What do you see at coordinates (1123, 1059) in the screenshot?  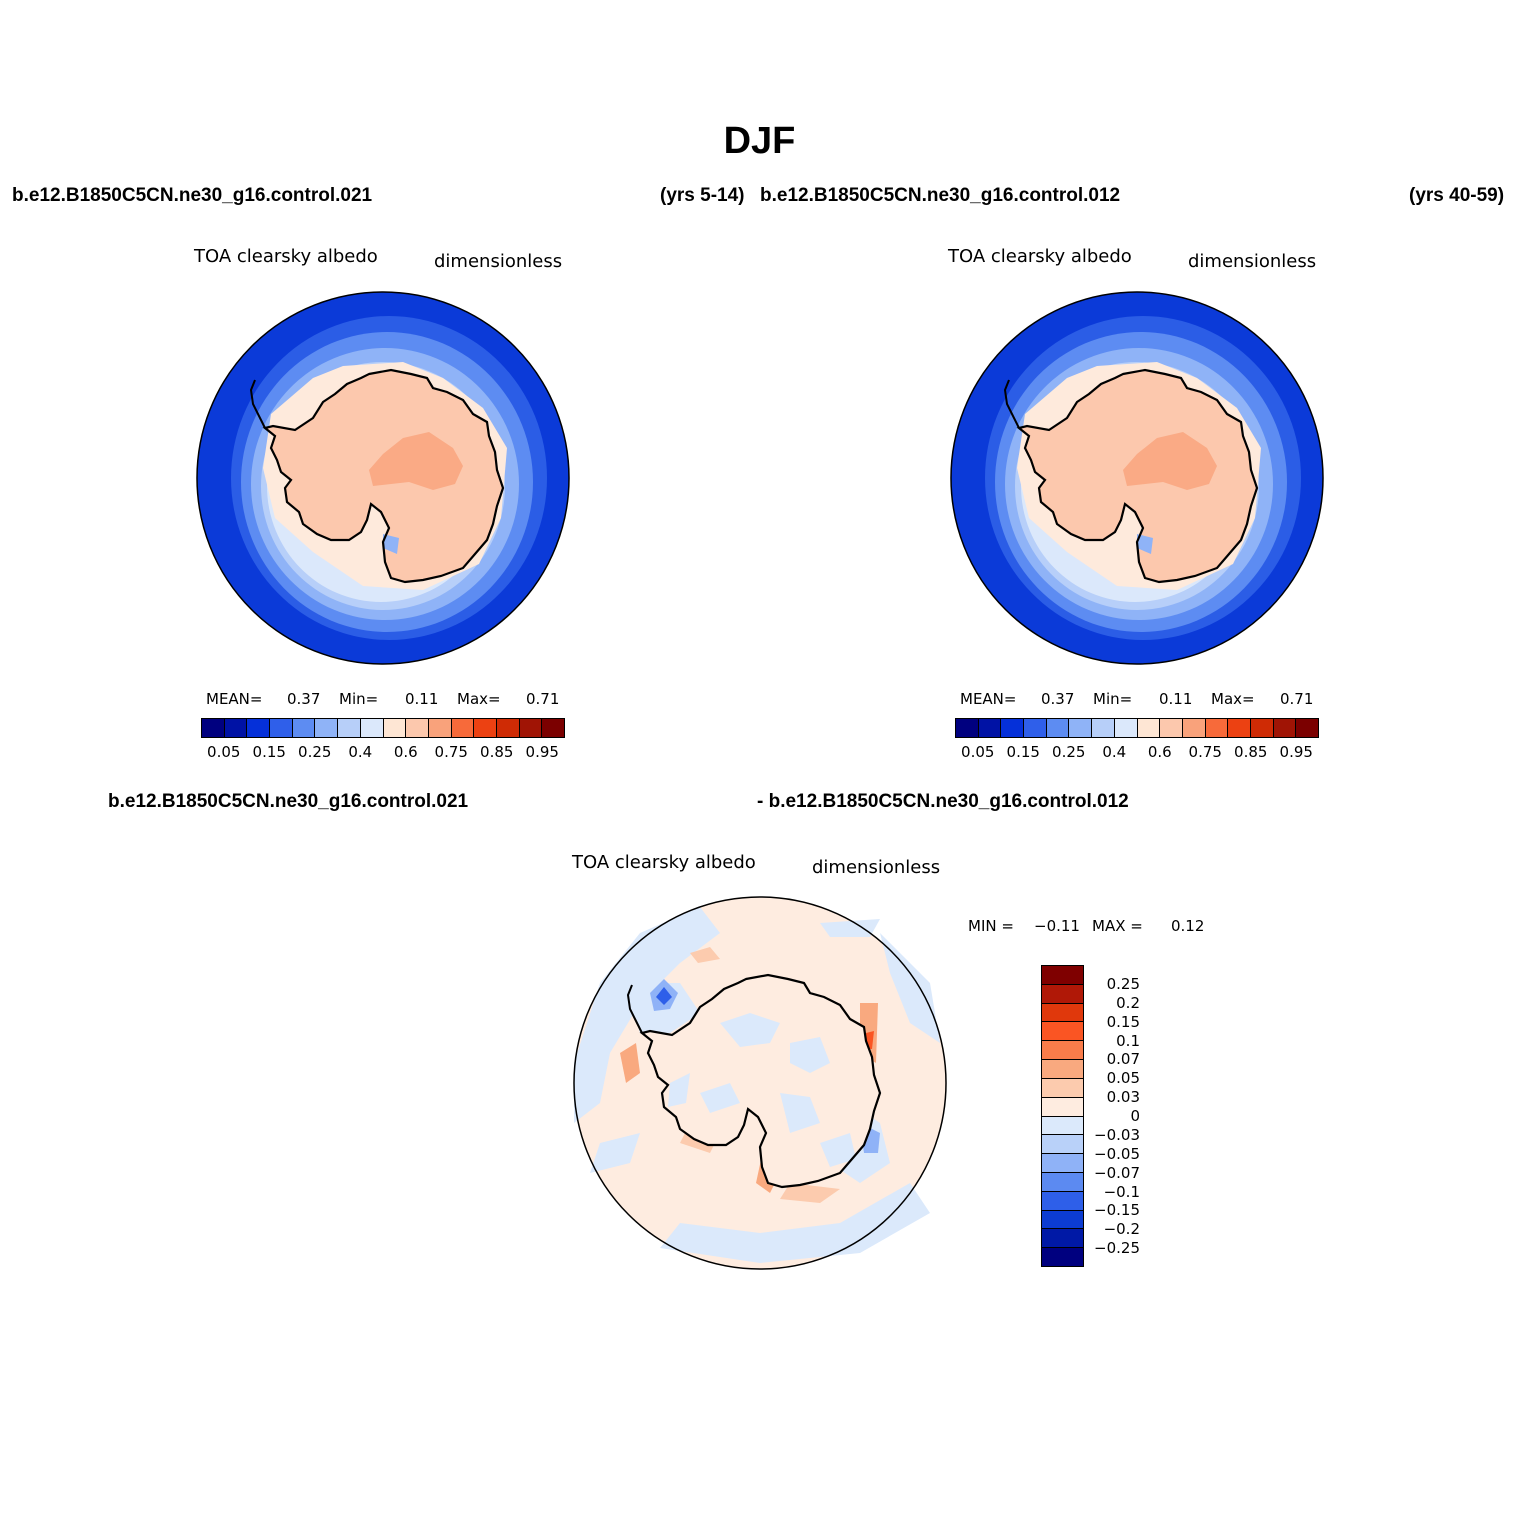 I see `colorbar-tick-label: 0.07` at bounding box center [1123, 1059].